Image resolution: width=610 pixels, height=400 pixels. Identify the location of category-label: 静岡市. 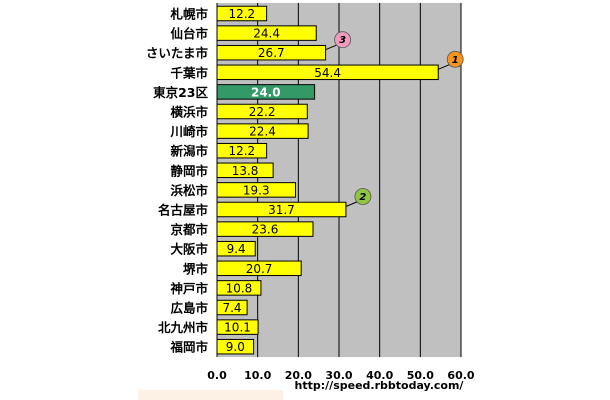
(189, 170).